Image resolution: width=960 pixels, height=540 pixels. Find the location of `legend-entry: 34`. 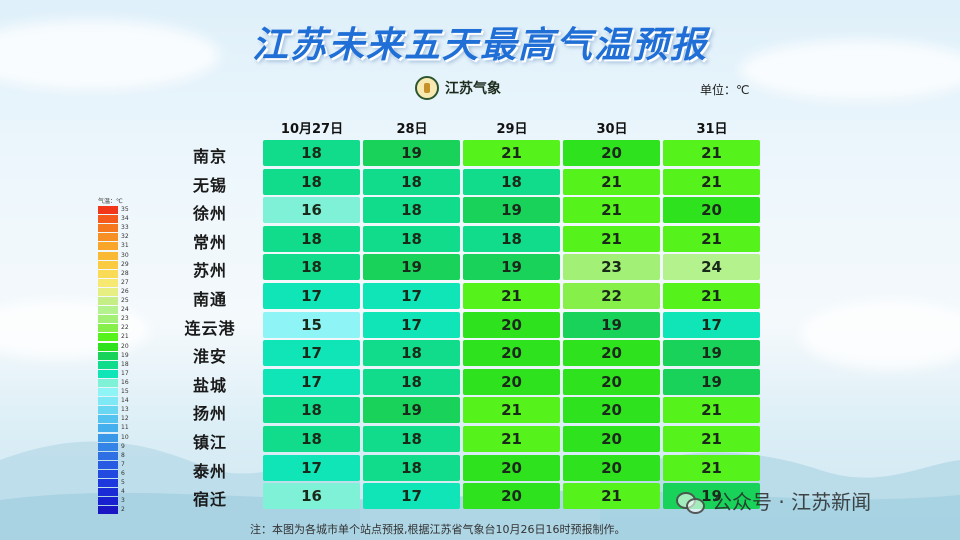

legend-entry: 34 is located at coordinates (118, 219).